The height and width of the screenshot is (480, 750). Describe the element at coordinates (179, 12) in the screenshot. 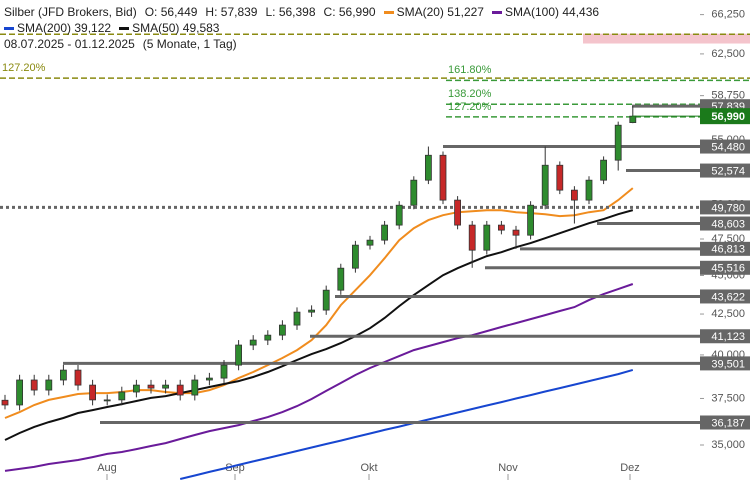

I see `ohlc-value: 56,449` at that location.